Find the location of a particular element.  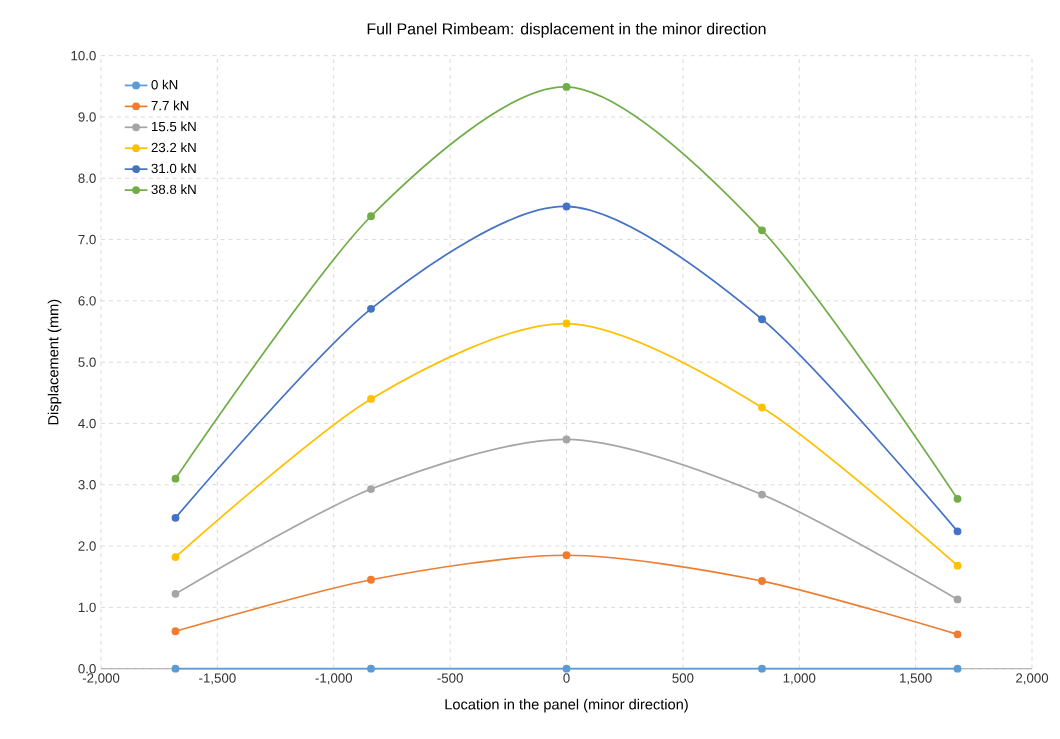

x-tick-label: -1,500 is located at coordinates (217, 679).